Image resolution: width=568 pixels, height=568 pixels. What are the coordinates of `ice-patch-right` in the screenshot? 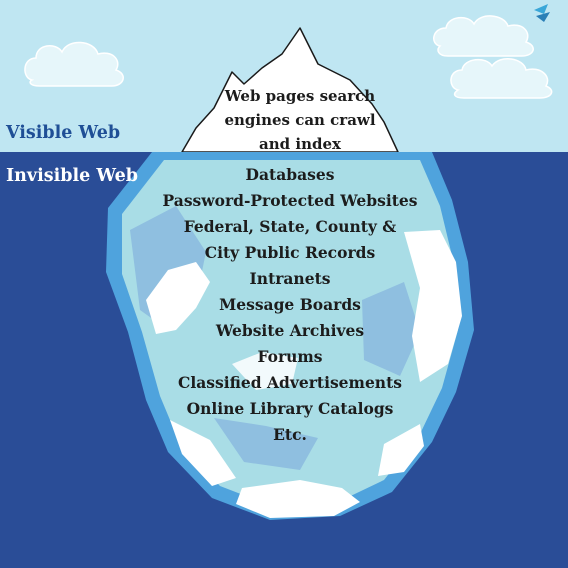 It's located at (433, 306).